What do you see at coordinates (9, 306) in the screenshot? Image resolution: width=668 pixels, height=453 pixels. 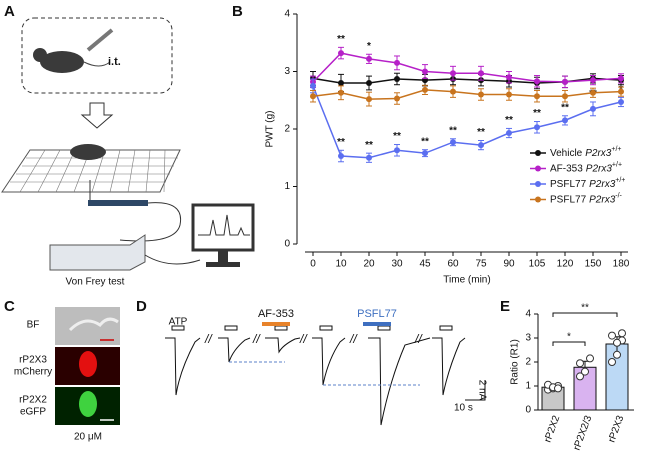 I see `panel-letter: C` at bounding box center [9, 306].